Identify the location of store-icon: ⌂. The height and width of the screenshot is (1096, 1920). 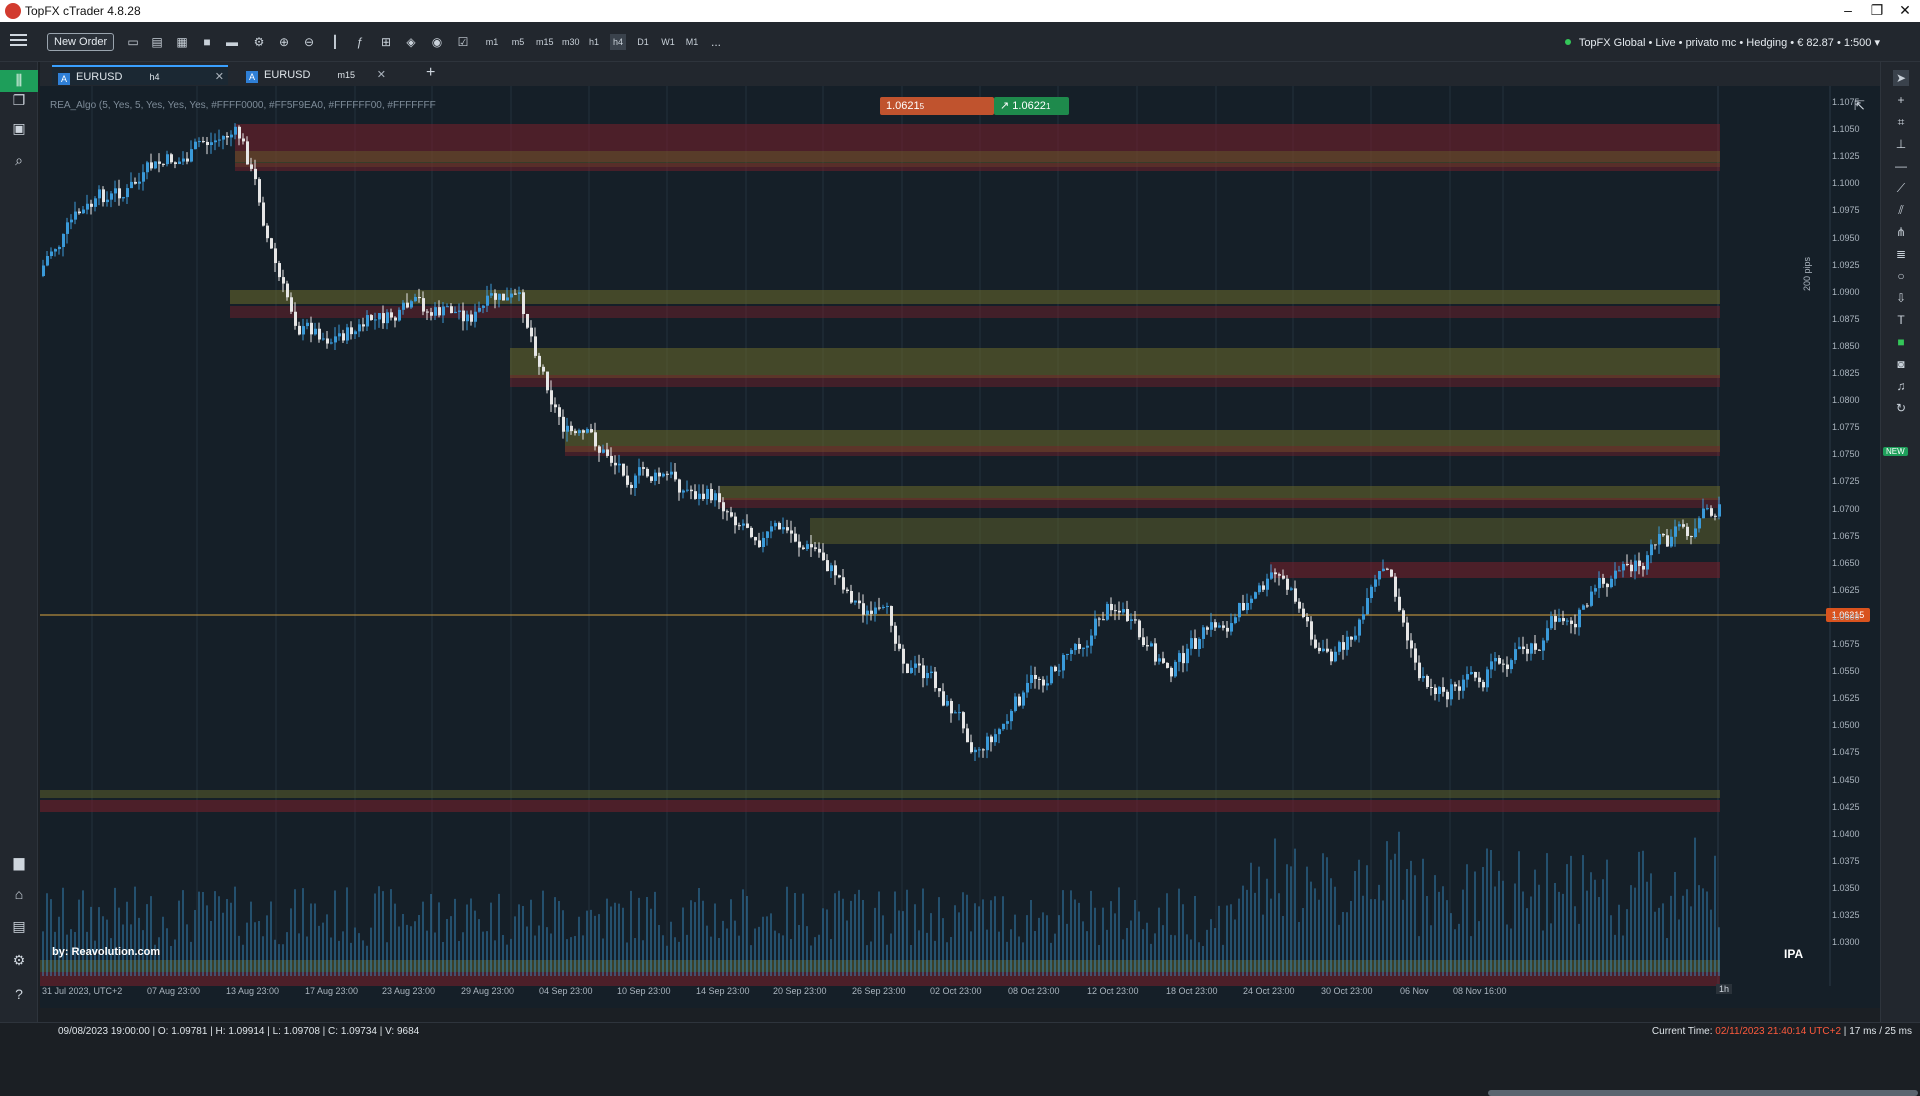
(19, 894).